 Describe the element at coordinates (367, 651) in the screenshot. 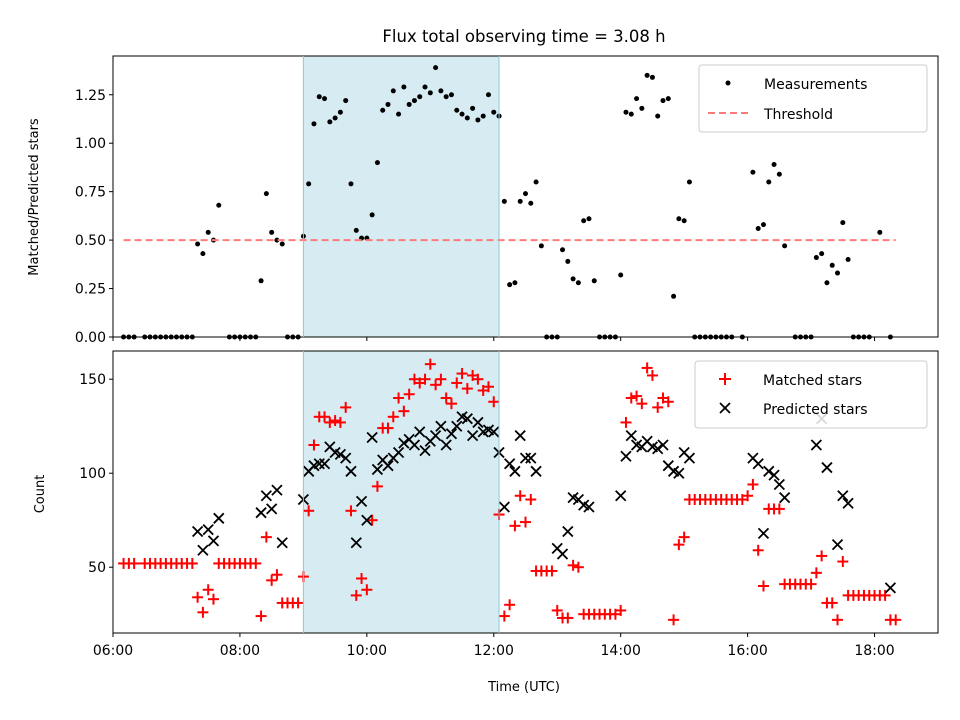

I see `x-tick-label: 10:00` at that location.